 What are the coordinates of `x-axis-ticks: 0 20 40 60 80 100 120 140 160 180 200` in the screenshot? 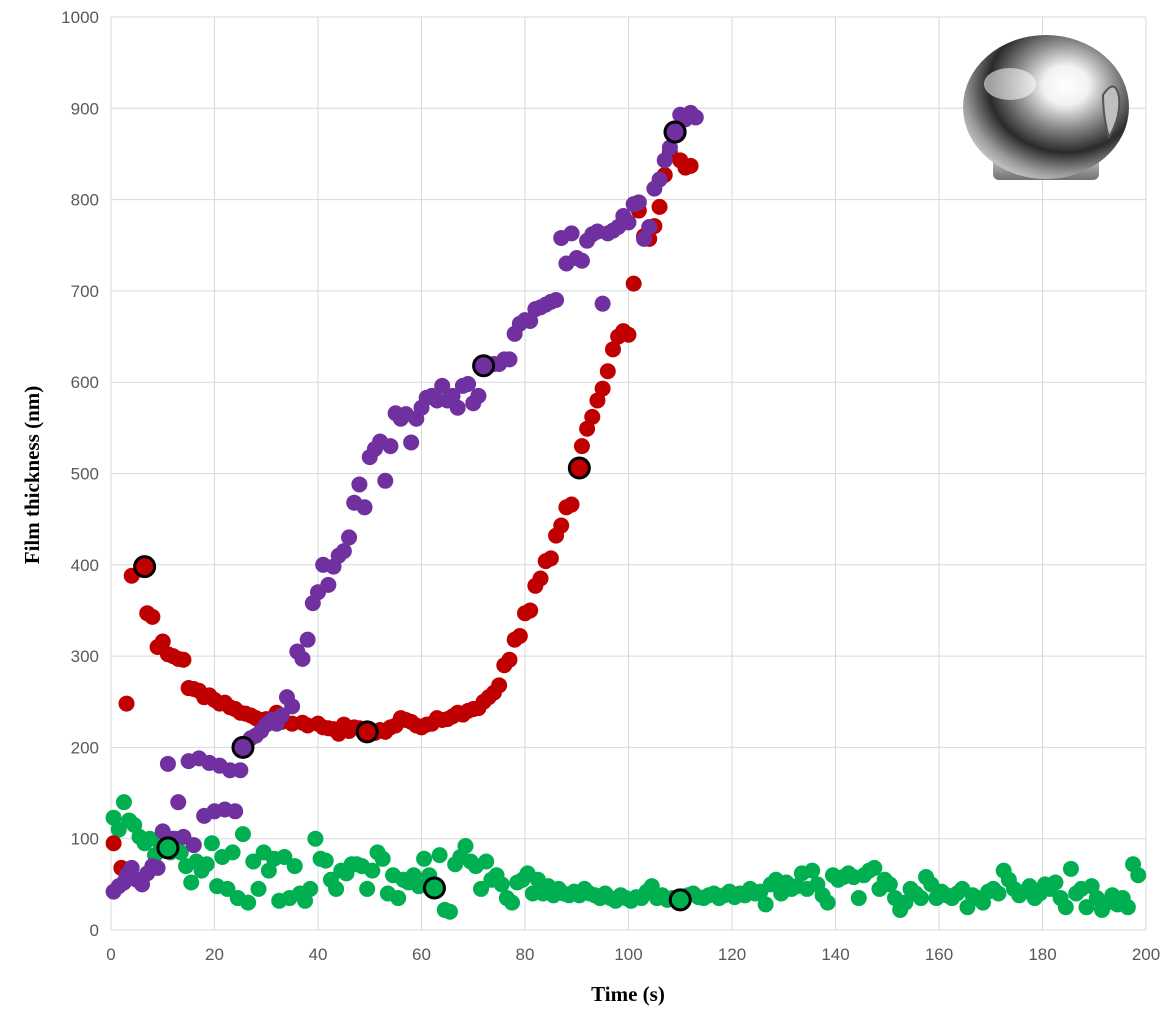 It's located at (633, 954).